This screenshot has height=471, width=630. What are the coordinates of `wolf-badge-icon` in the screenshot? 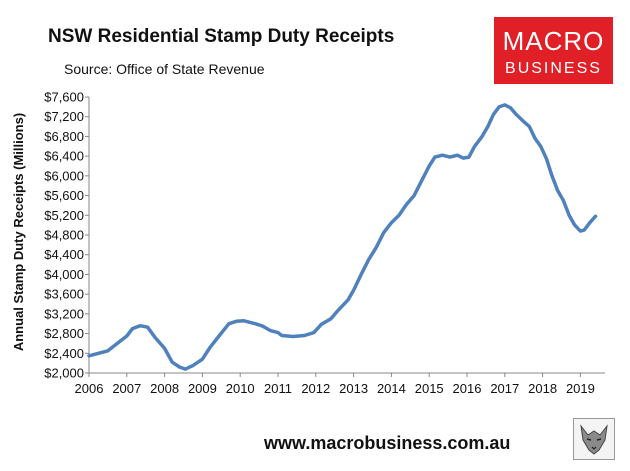 It's located at (594, 439).